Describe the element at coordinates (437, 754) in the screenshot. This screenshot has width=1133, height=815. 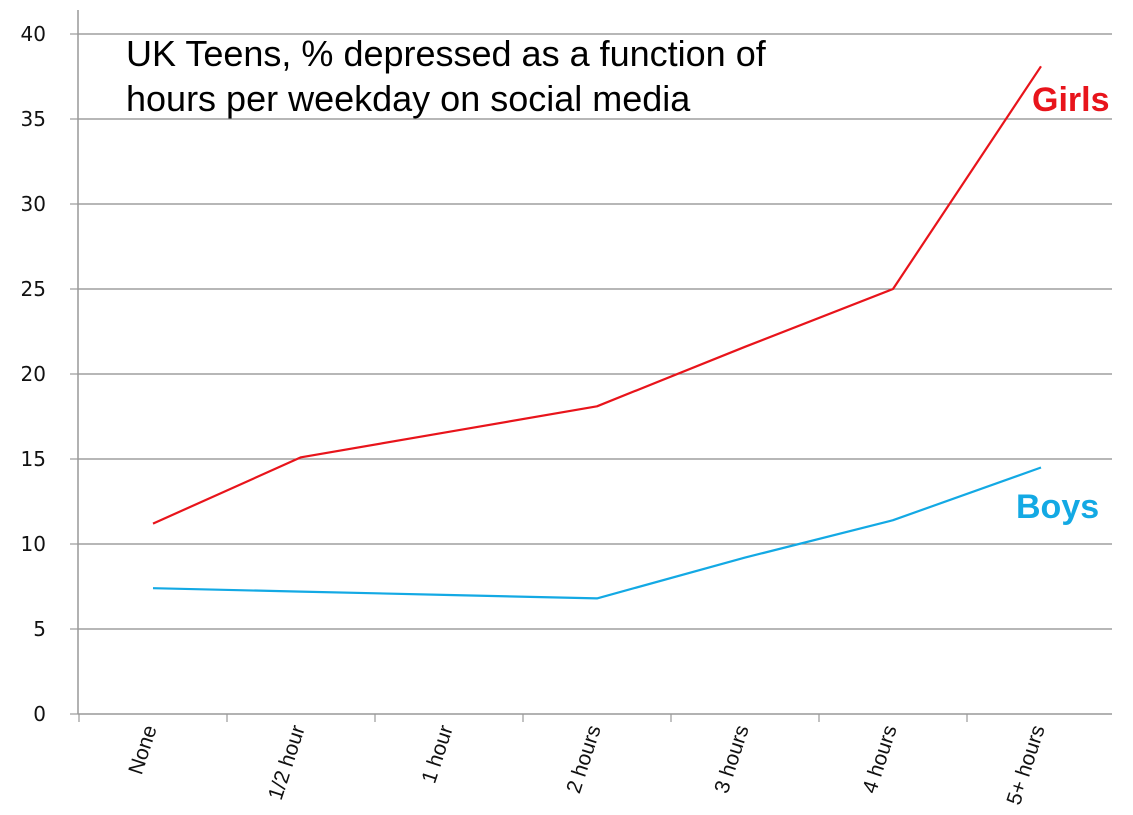
I see `x-category-label: 1 hour` at that location.